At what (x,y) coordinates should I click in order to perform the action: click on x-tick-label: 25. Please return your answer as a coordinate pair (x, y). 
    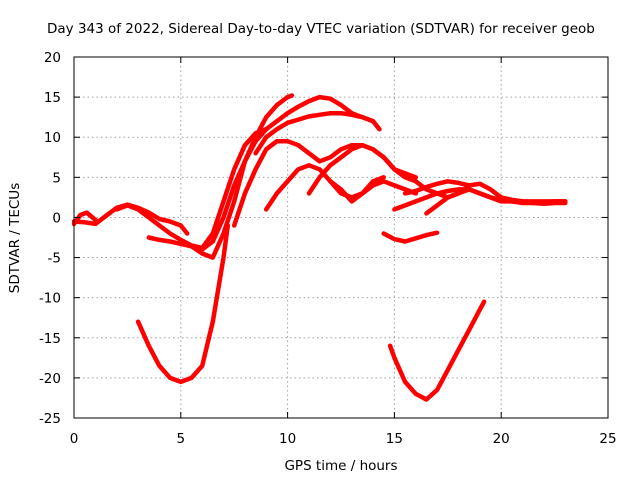
    Looking at the image, I should click on (607, 439).